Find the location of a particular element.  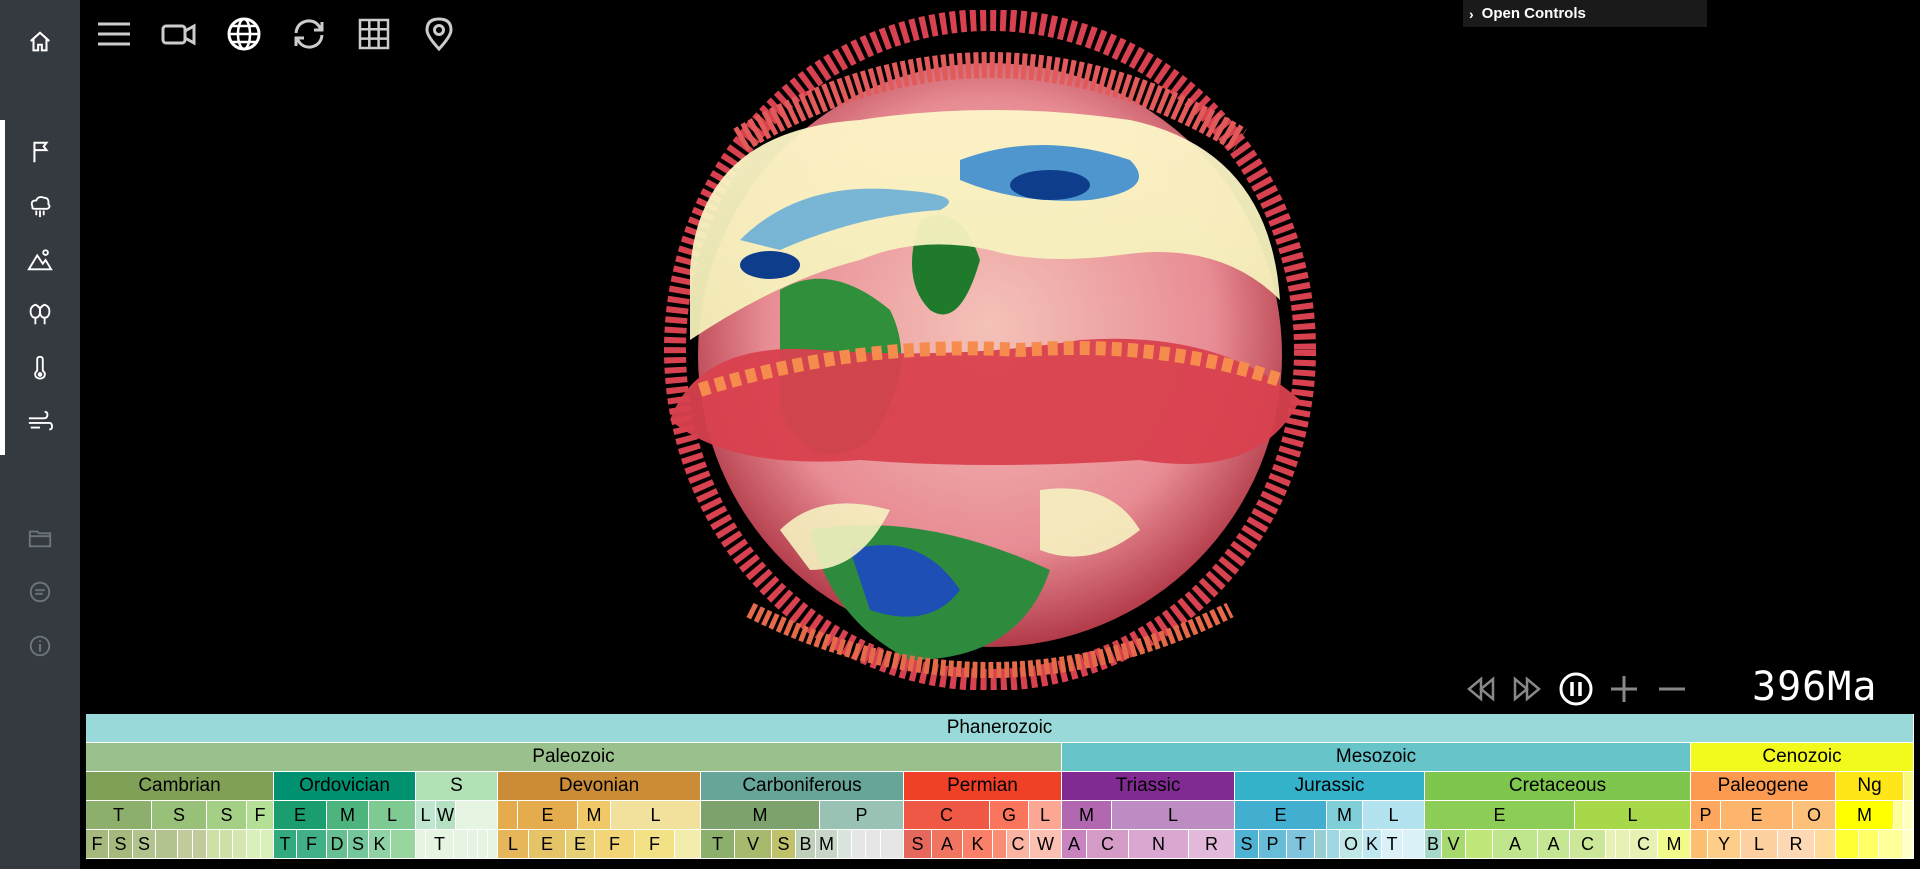

timeline-unit: Devonian is located at coordinates (599, 786).